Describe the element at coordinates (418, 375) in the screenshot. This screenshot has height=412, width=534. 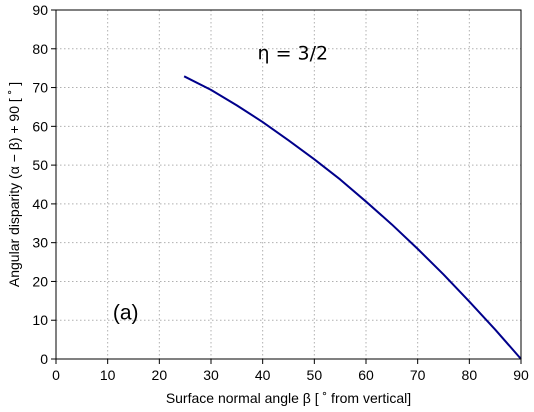
I see `x-tick-label: 70` at that location.